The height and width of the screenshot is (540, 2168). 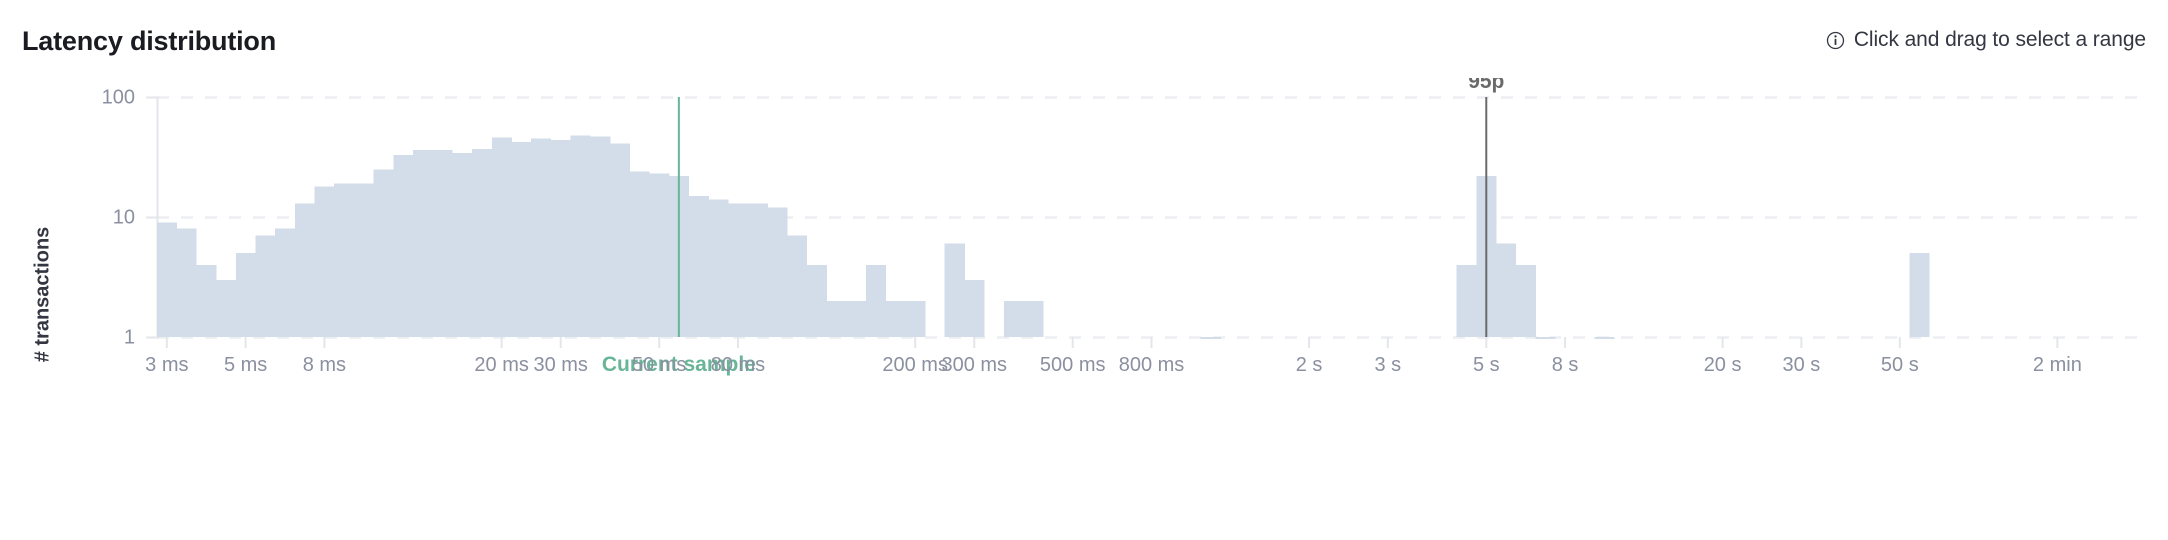 I want to click on x-axis-tick-label: 500 ms, so click(x=1073, y=365).